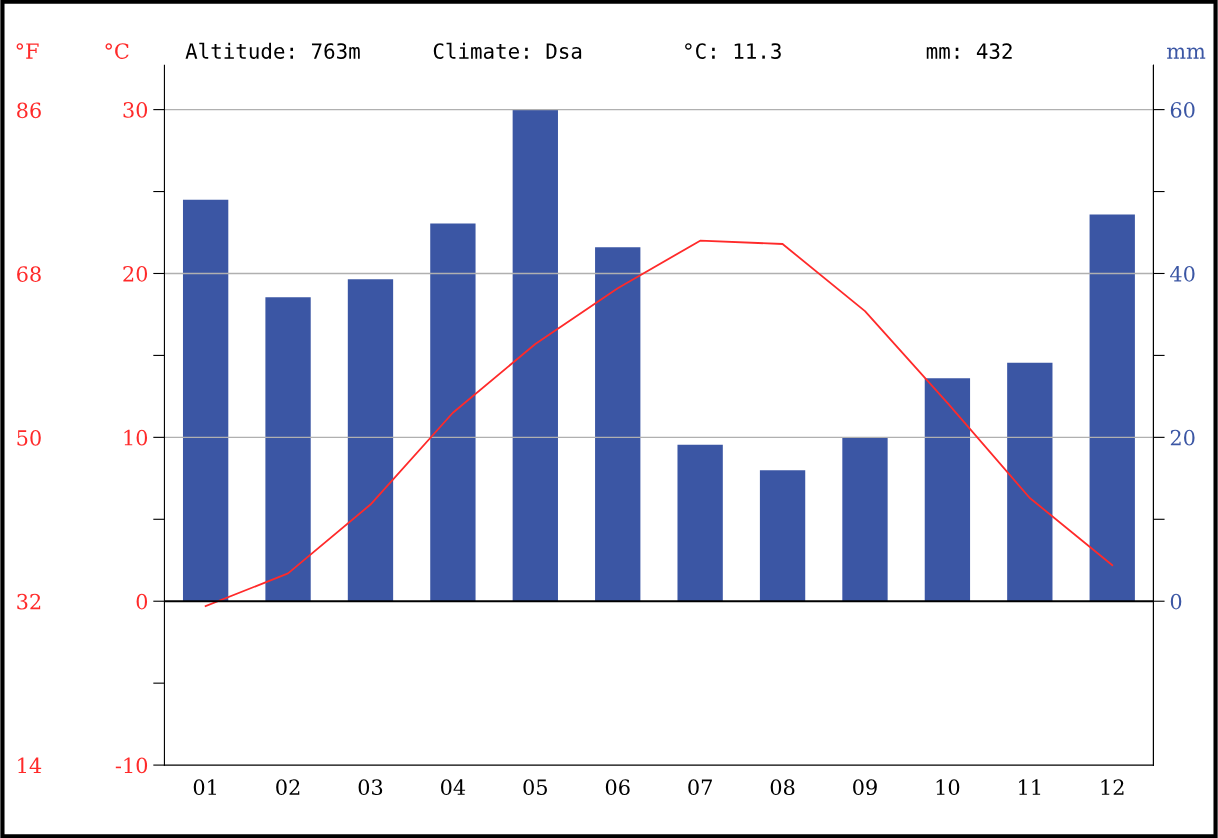 This screenshot has height=838, width=1218. What do you see at coordinates (1186, 53) in the screenshot?
I see `y2-axis-title: mm` at bounding box center [1186, 53].